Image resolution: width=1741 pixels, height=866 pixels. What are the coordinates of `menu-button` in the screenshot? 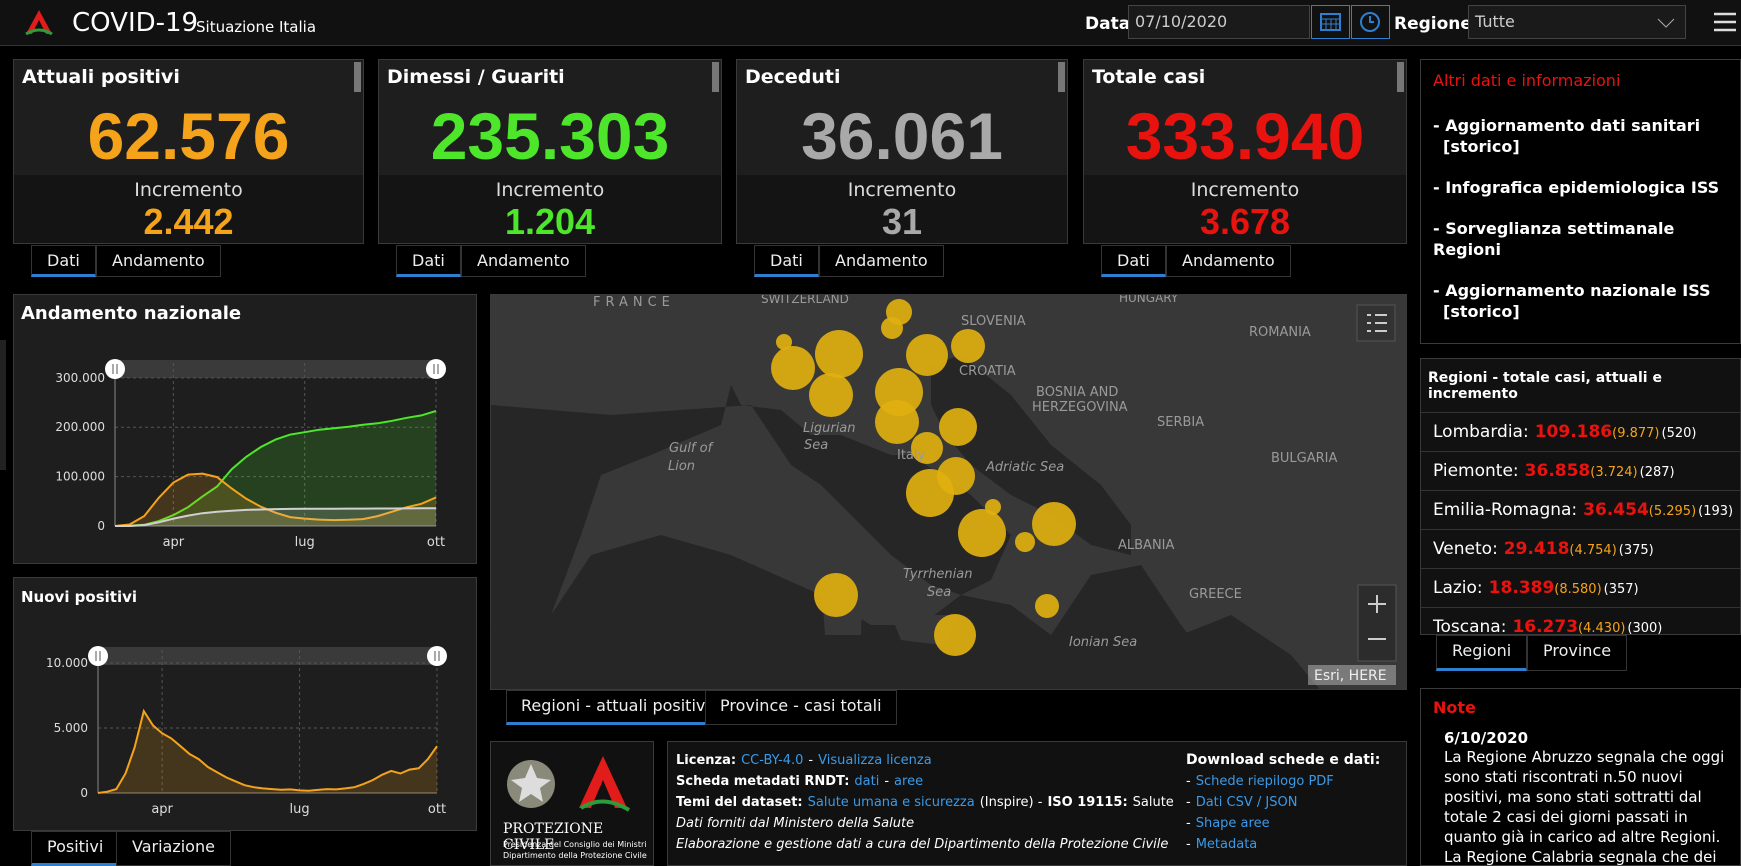 It's located at (1725, 22).